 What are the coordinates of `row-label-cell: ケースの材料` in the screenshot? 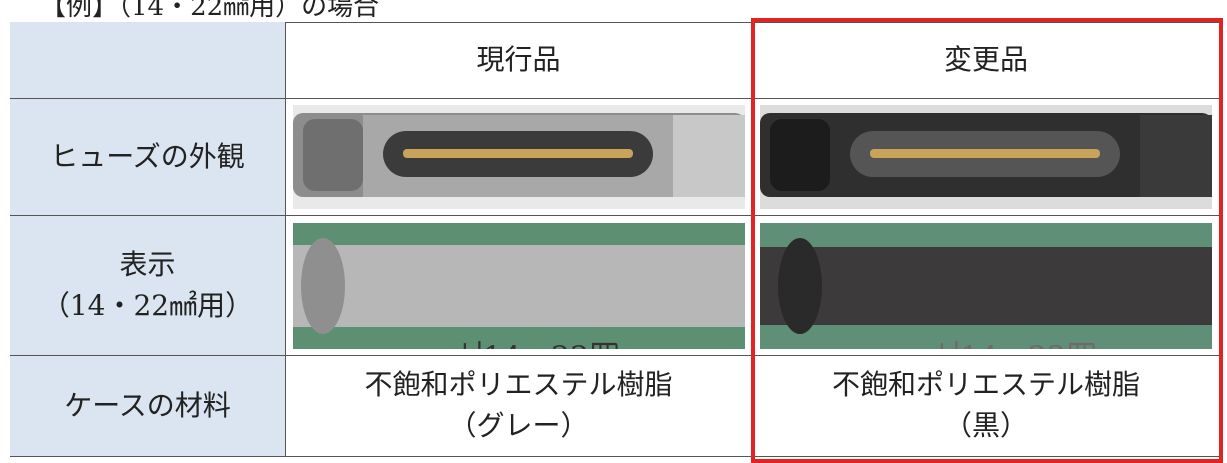 It's located at (148, 406).